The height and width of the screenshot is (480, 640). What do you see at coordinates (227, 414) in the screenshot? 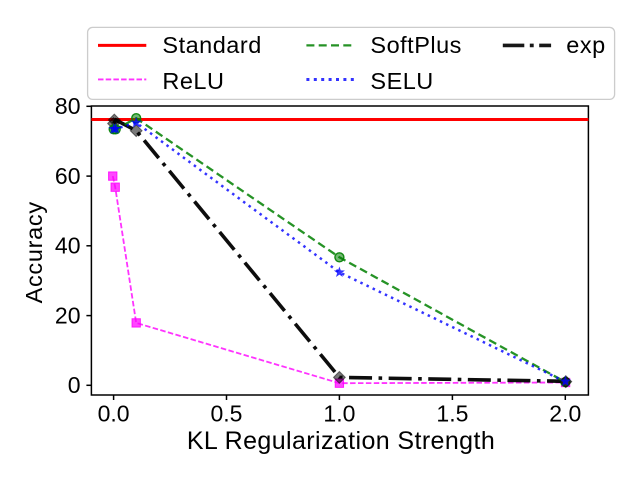
I see `svg-text: 0.5` at bounding box center [227, 414].